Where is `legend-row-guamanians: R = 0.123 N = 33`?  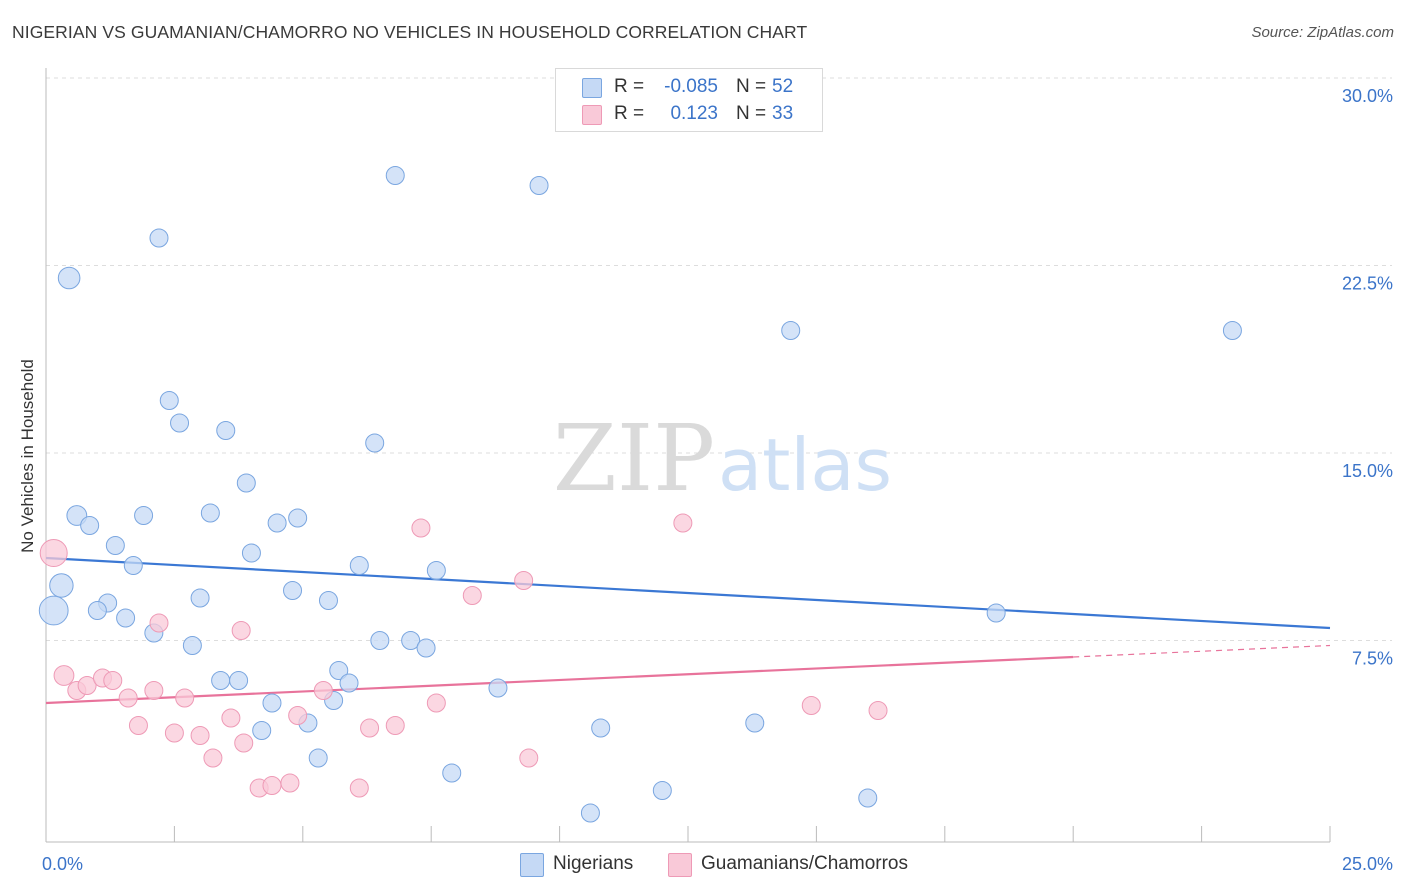
legend-row-guamanians: R = 0.123 N = 33 is located at coordinates (689, 114).